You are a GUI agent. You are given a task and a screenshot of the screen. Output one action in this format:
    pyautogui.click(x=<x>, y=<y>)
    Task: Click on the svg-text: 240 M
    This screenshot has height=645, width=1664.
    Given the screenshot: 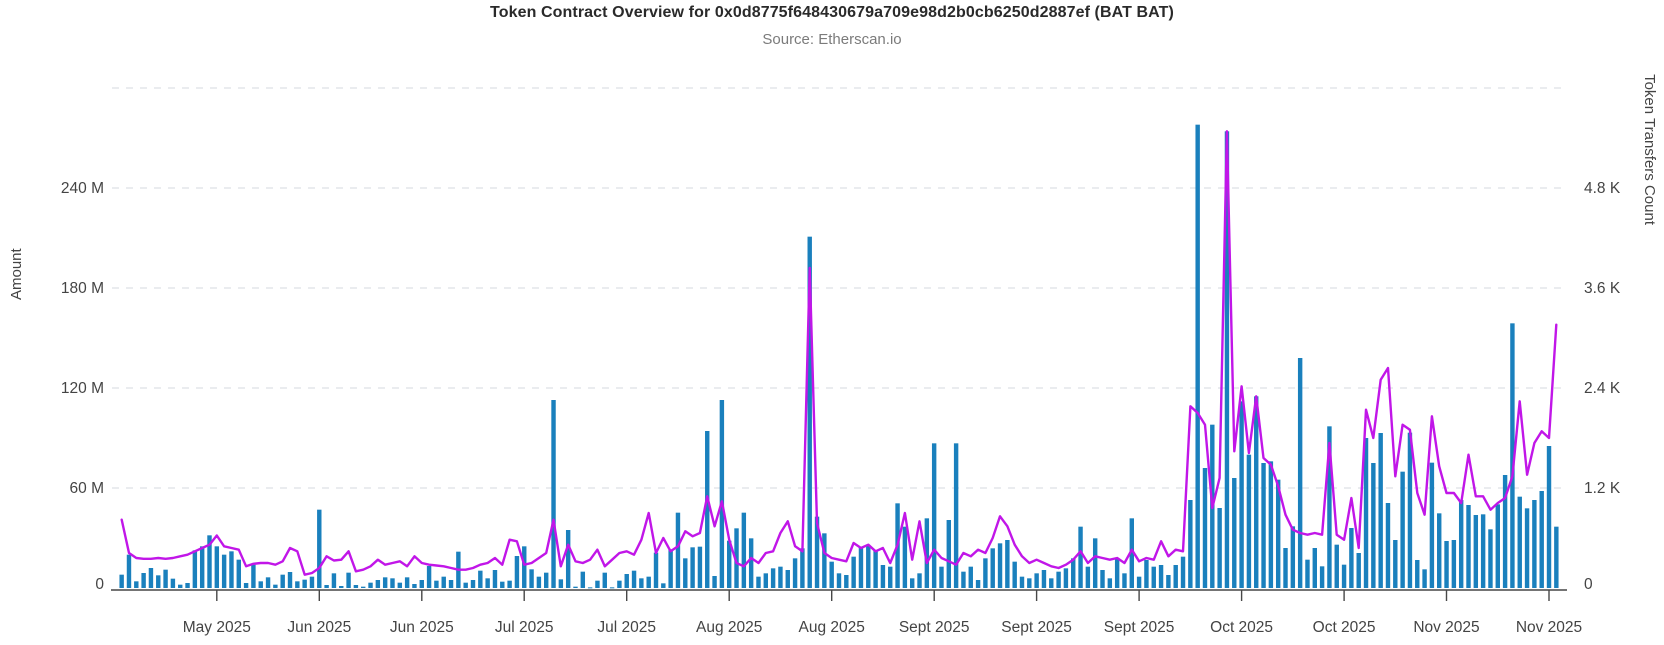 What is the action you would take?
    pyautogui.click(x=82, y=188)
    